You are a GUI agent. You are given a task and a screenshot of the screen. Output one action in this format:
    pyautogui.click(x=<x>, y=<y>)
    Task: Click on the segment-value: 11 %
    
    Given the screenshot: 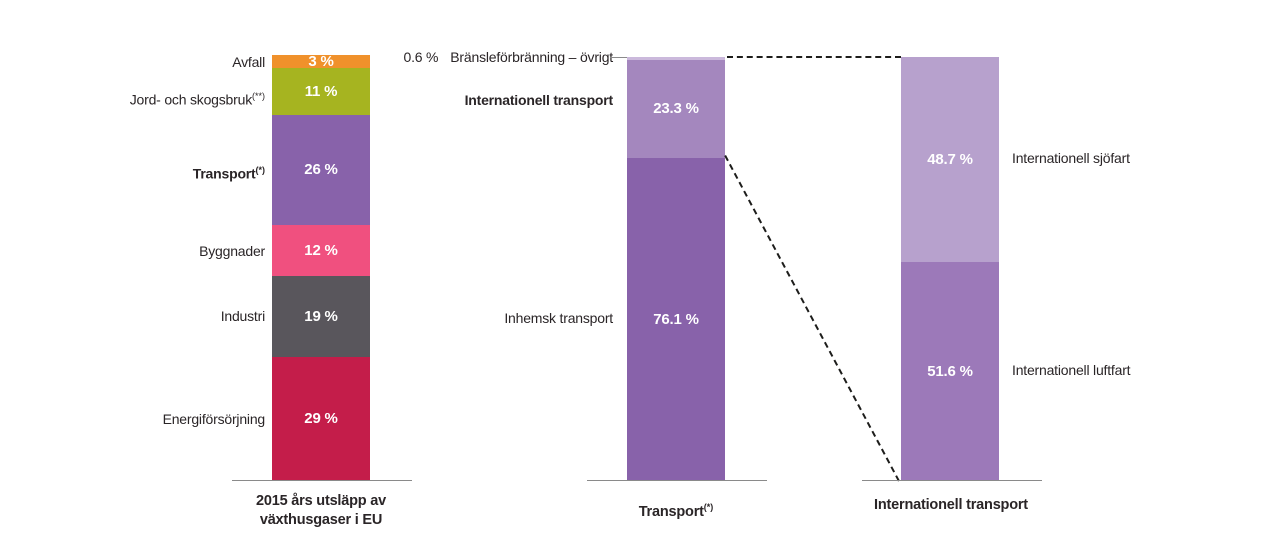 What is the action you would take?
    pyautogui.click(x=321, y=91)
    